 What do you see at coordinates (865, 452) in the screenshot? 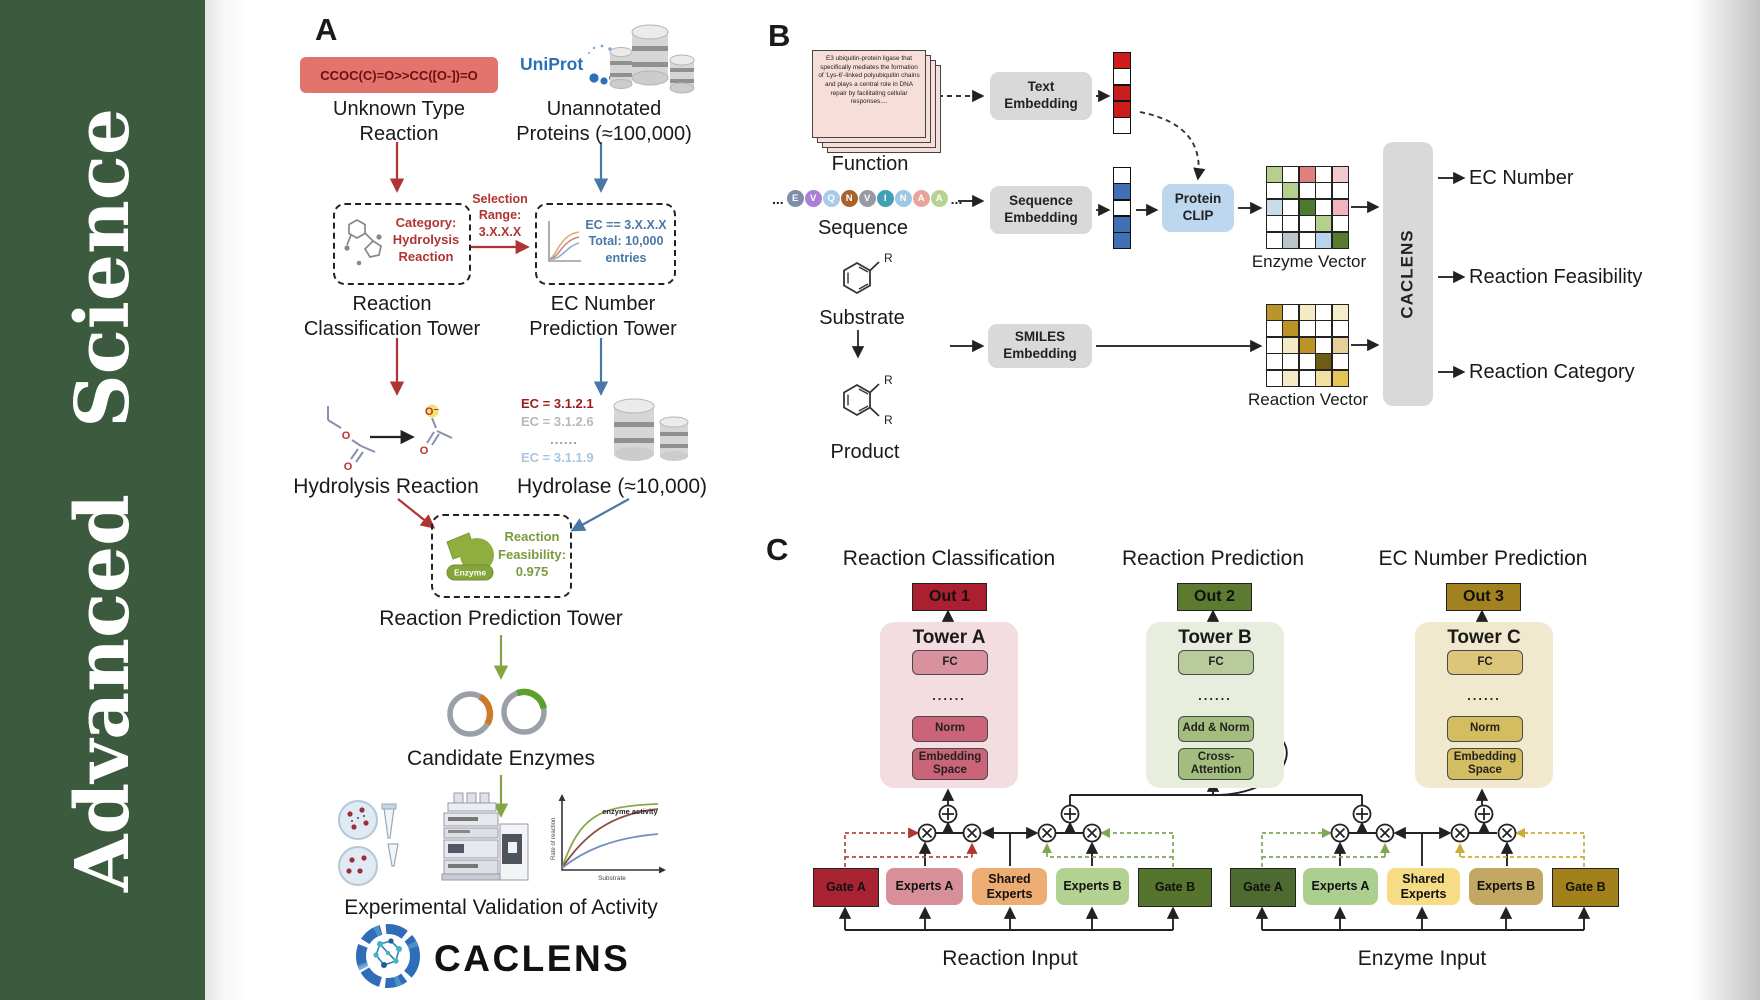
I see `product-label: Product` at bounding box center [865, 452].